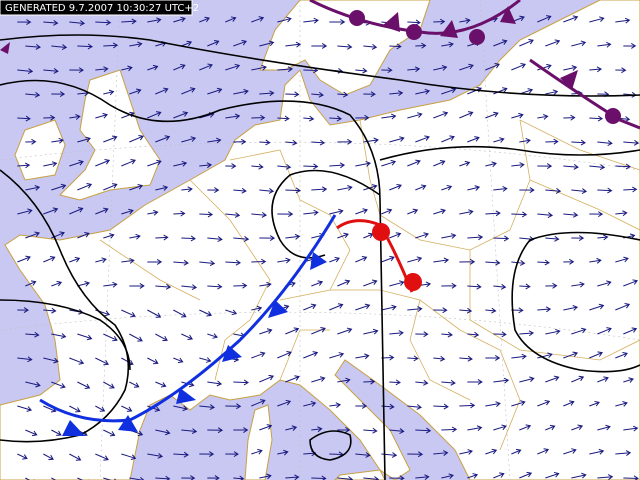  Describe the element at coordinates (613, 116) in the screenshot. I see `front-semicircle` at that location.